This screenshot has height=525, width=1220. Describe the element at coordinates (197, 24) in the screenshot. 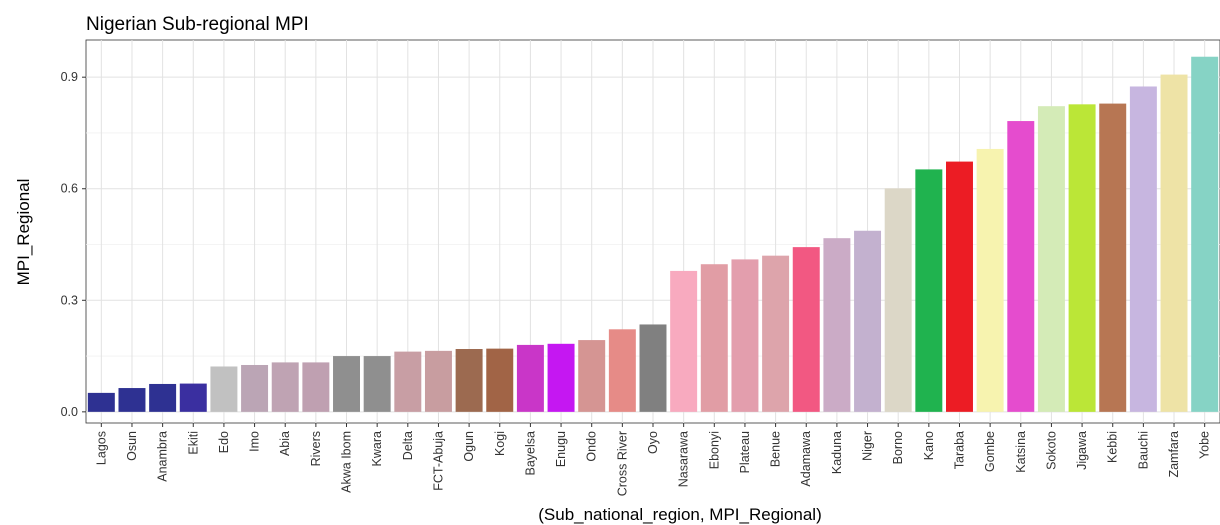

I see `chart-title: Nigerian Sub-regional MPI` at that location.